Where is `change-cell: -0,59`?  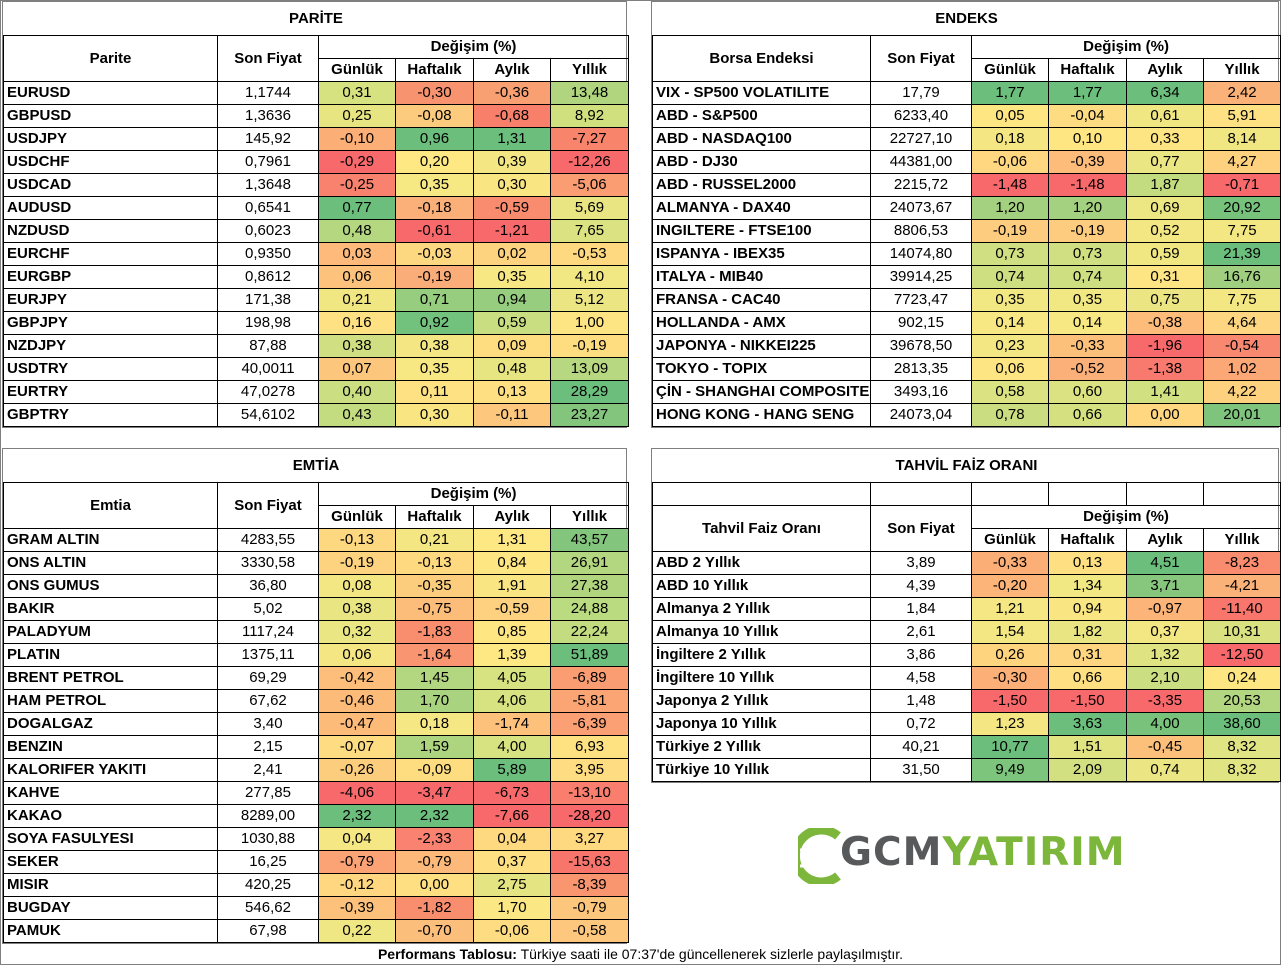
change-cell: -0,59 is located at coordinates (512, 207).